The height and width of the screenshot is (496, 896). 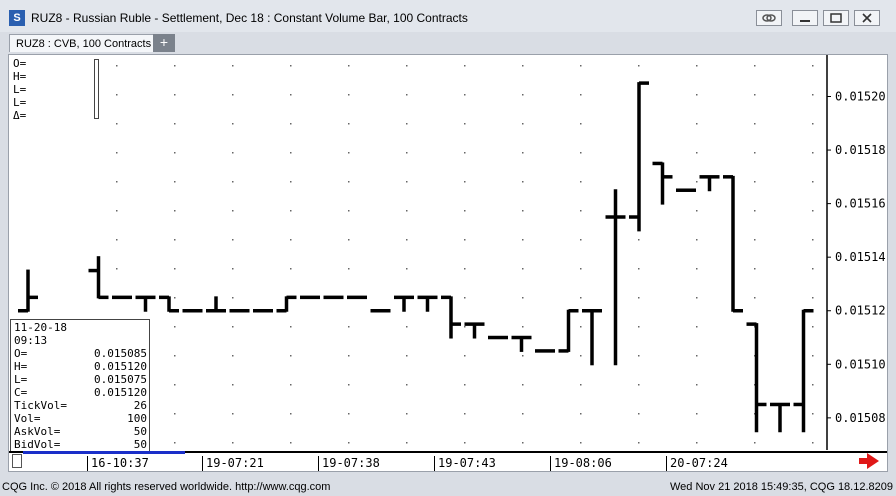 What do you see at coordinates (137, 418) in the screenshot?
I see `info-value: 100` at bounding box center [137, 418].